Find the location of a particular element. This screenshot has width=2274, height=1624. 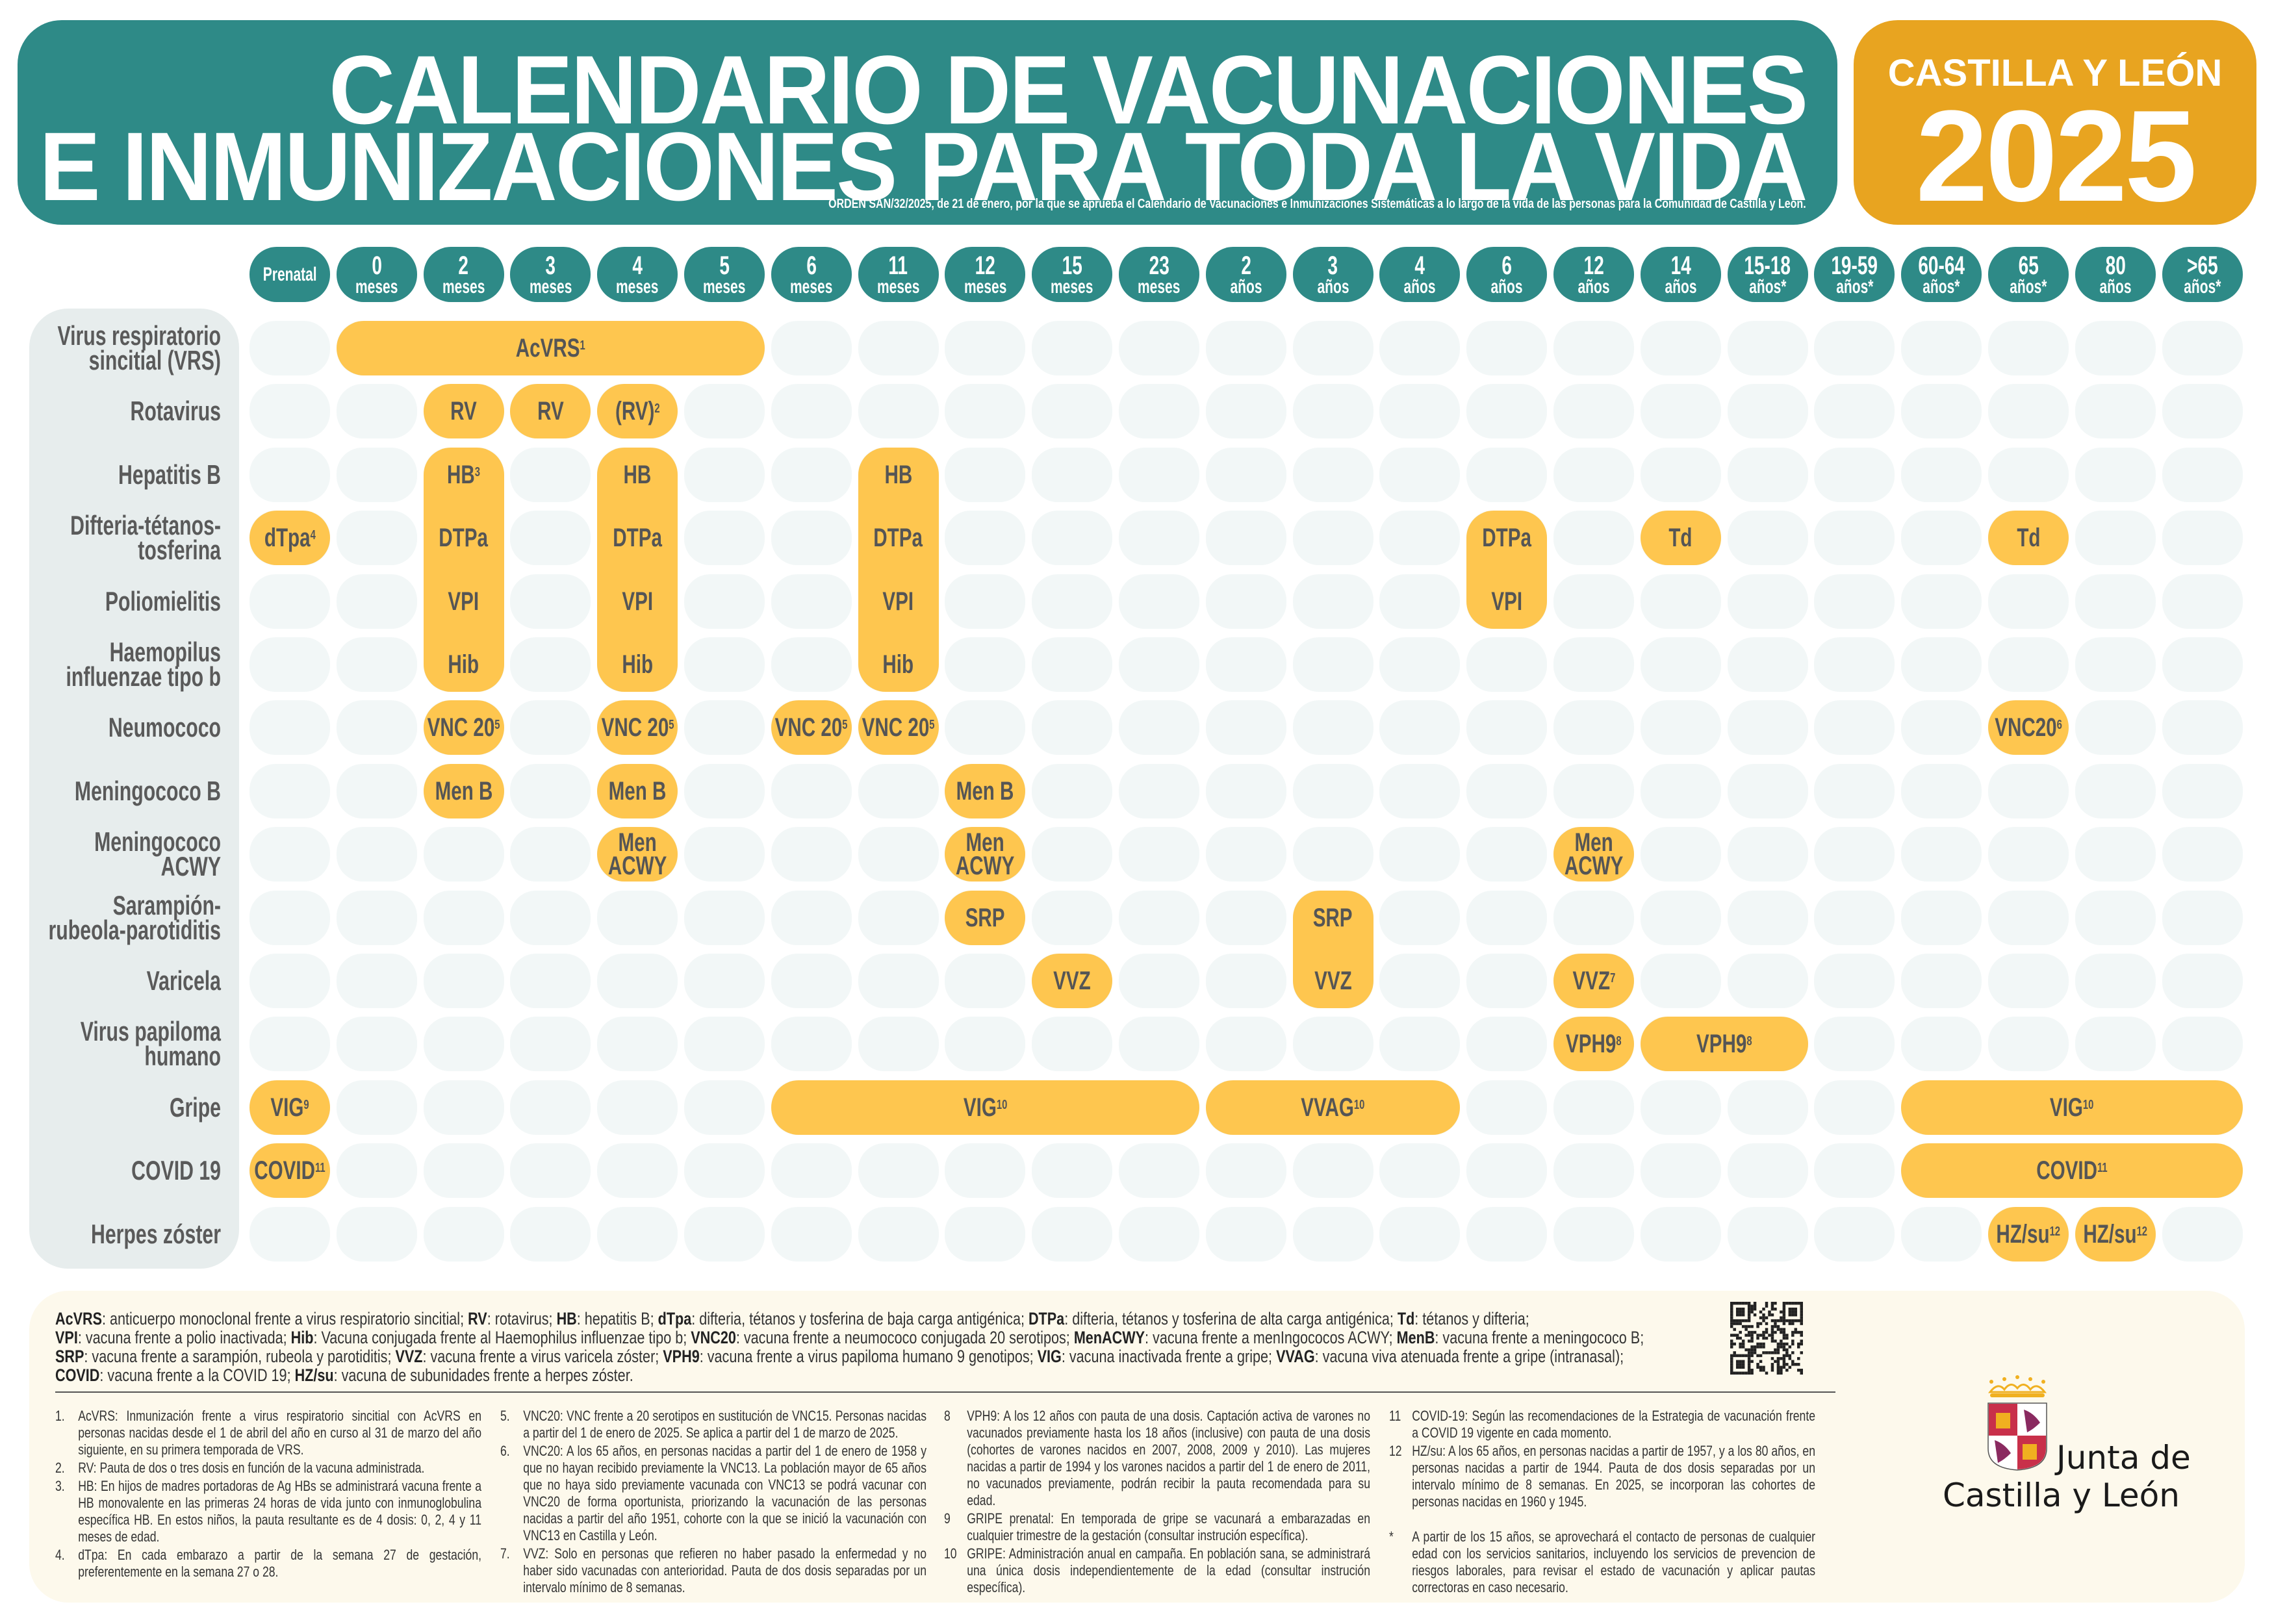

vaccine-cell: dTpa4 is located at coordinates (289, 538).